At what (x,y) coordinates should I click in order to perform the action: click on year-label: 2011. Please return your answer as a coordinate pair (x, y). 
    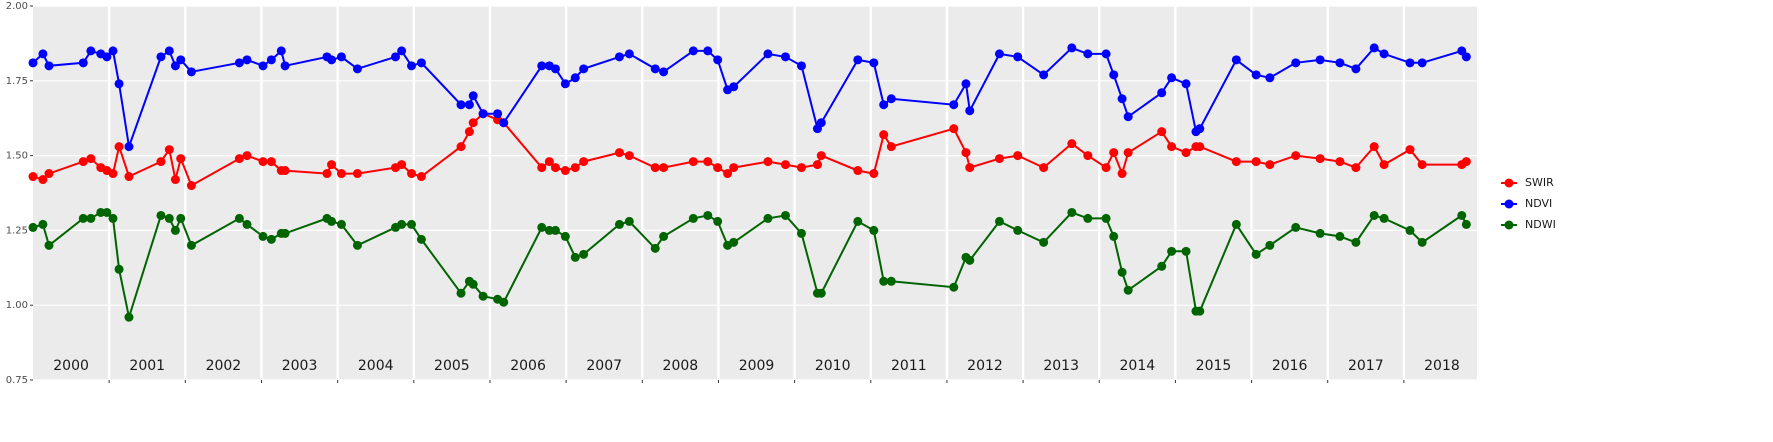
    Looking at the image, I should click on (909, 366).